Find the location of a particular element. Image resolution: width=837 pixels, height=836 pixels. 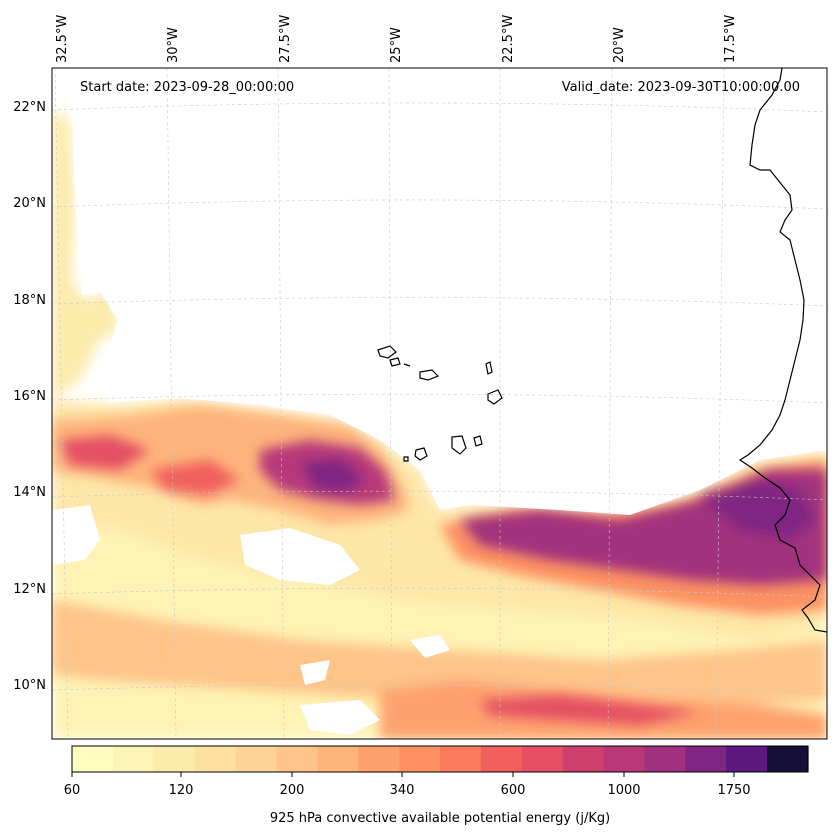

west-africa-coastline is located at coordinates (782, 350).